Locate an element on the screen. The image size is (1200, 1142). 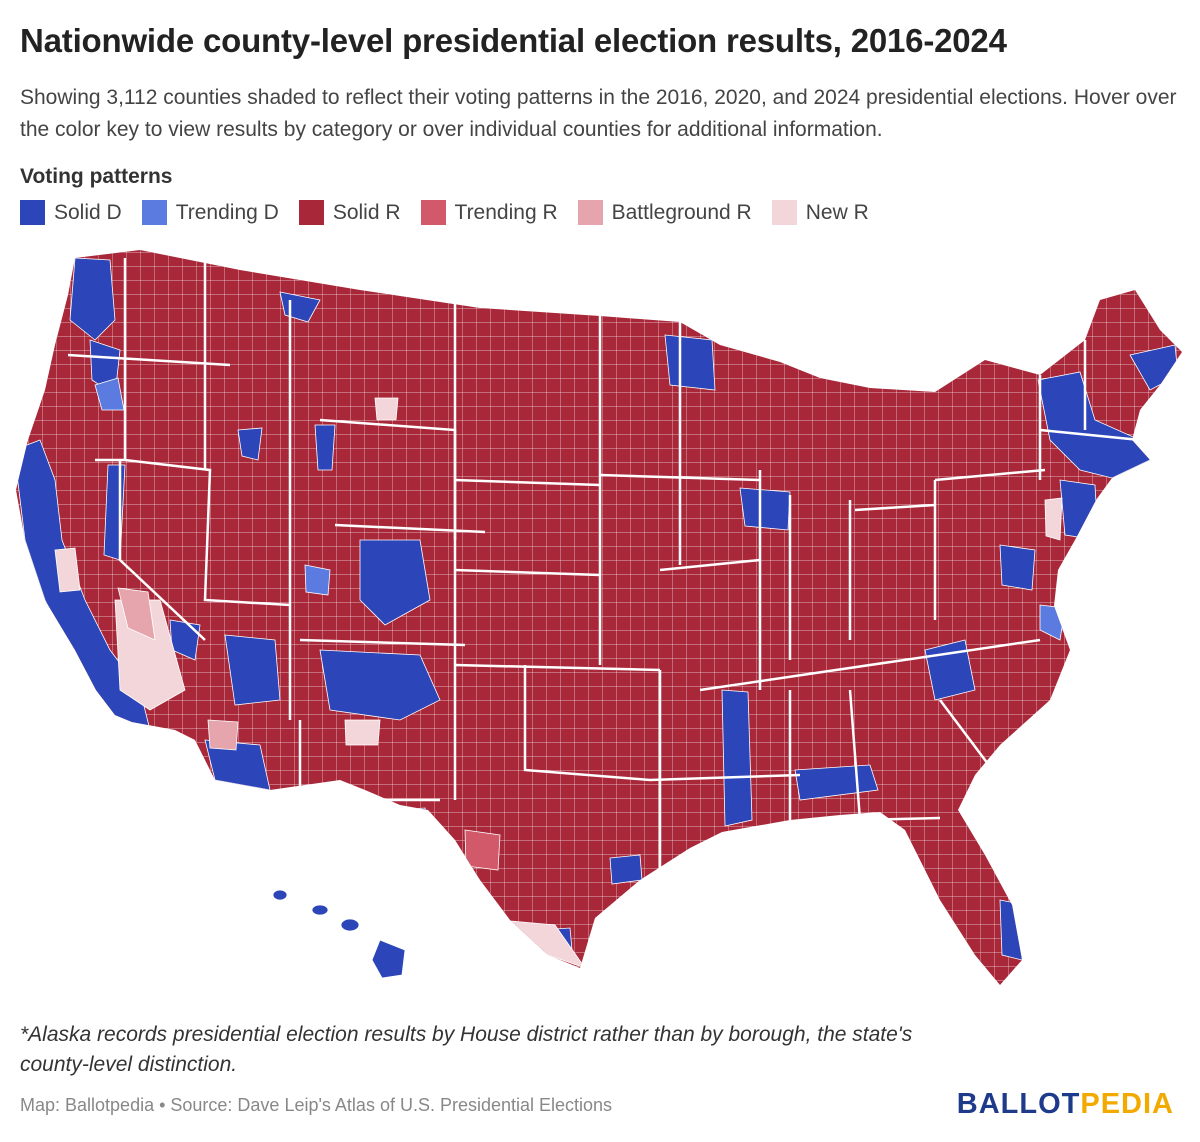
el-paso-solid-d is located at coordinates (412, 836).